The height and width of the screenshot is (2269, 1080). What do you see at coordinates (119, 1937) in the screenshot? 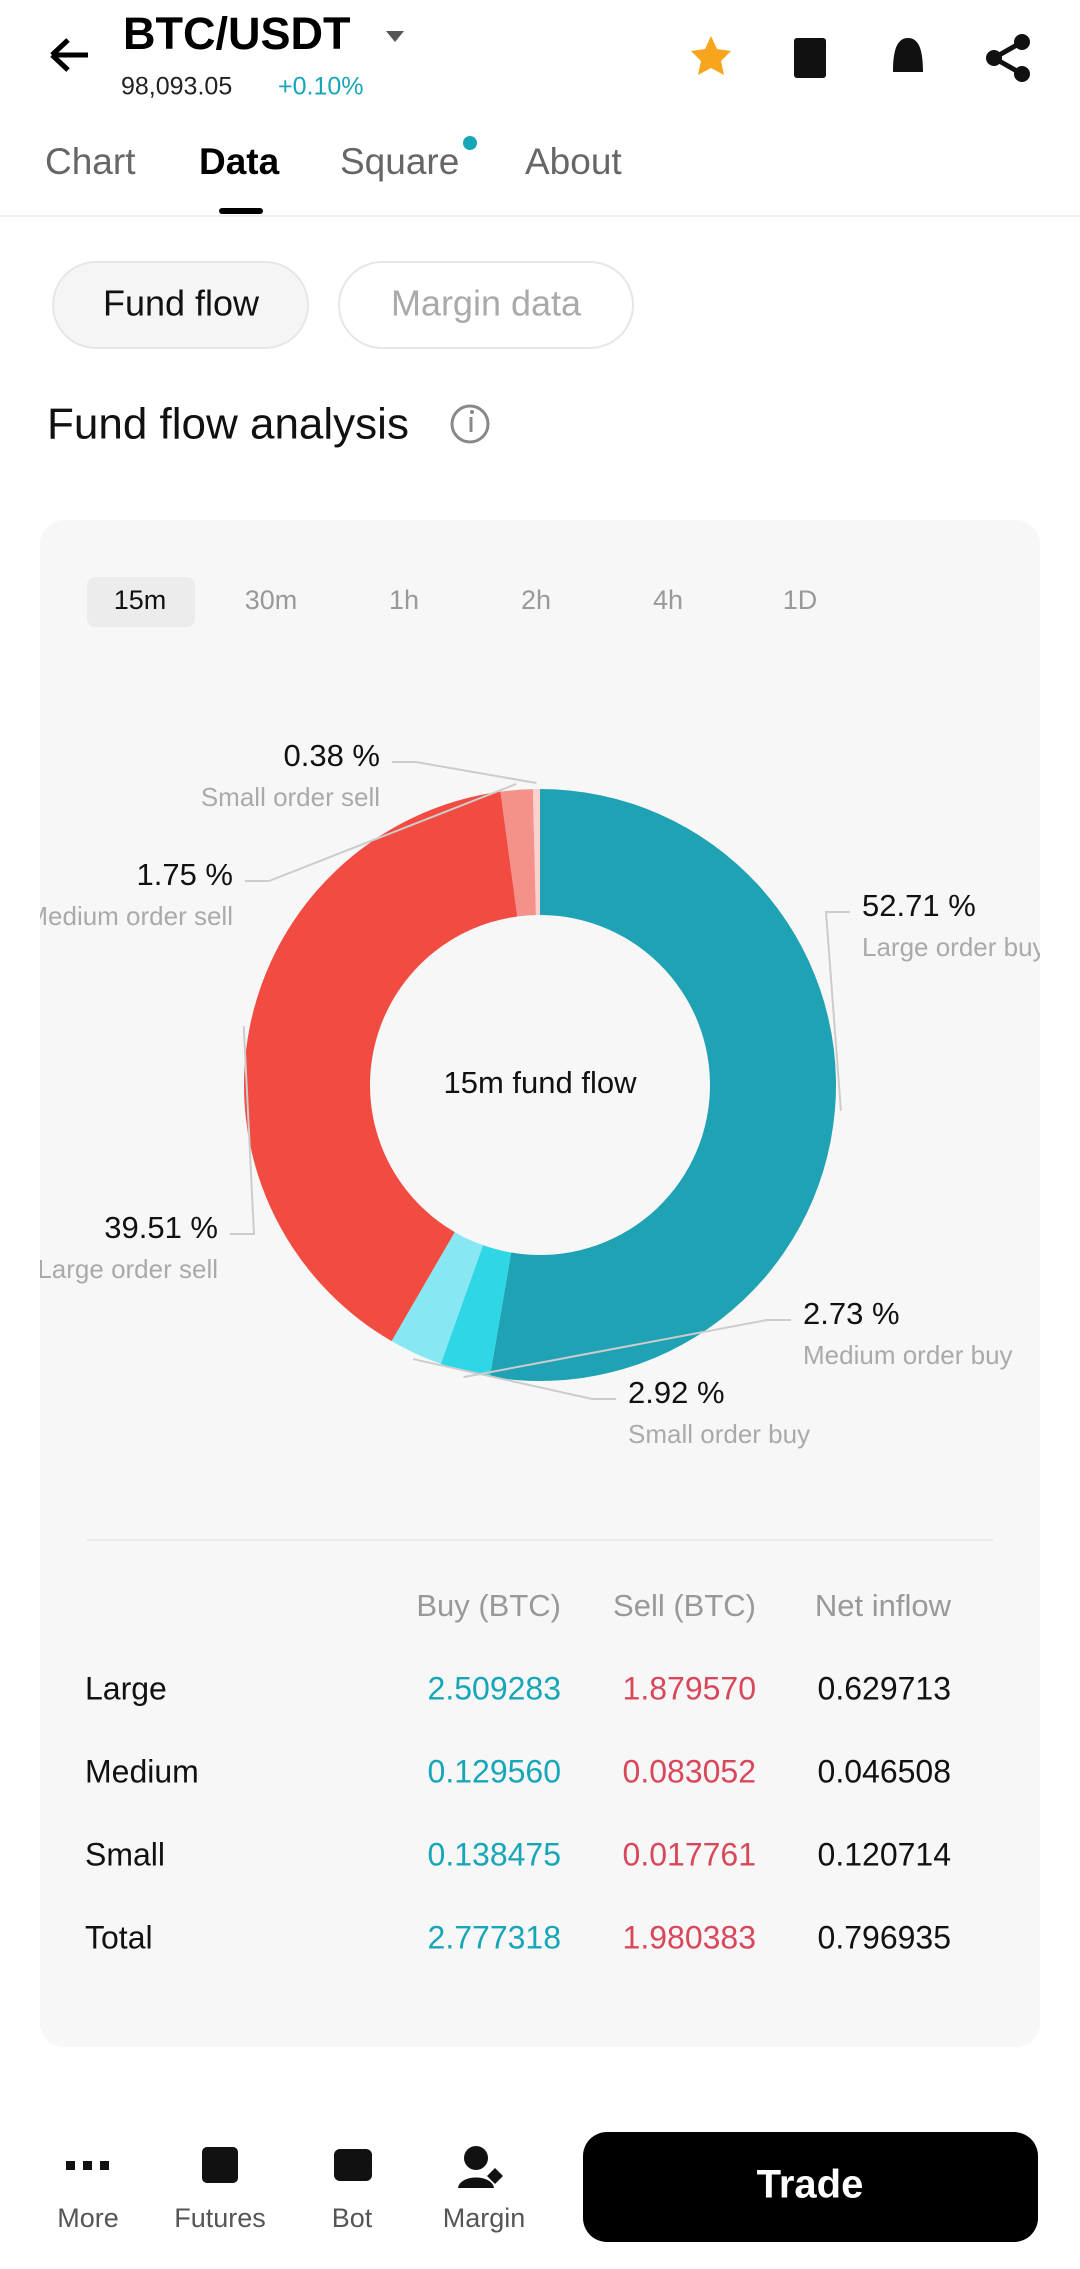
I see `row-label: Total` at bounding box center [119, 1937].